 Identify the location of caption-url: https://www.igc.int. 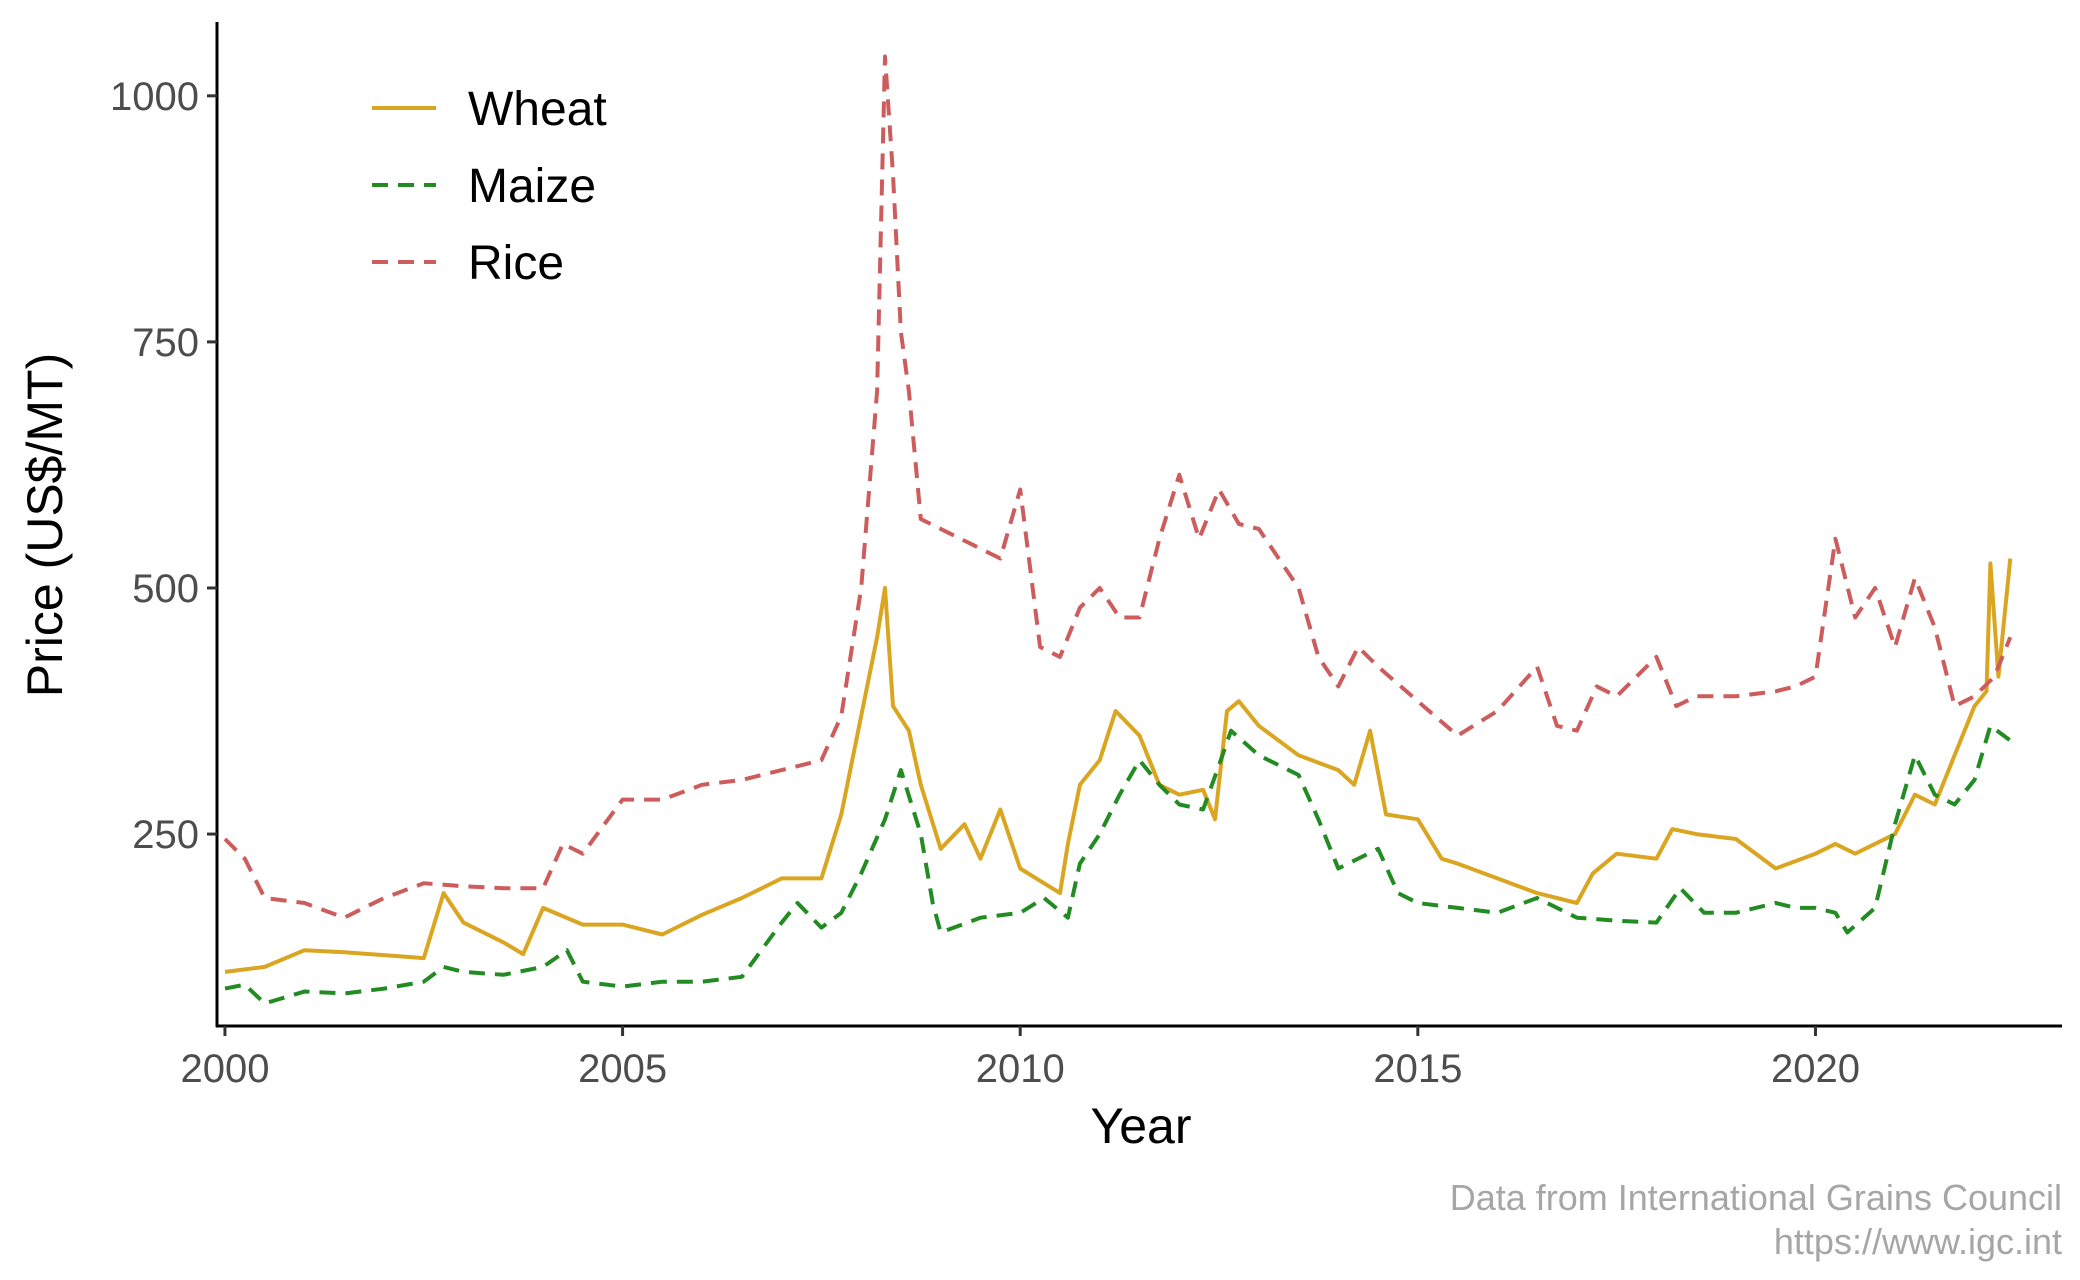
(1918, 1241).